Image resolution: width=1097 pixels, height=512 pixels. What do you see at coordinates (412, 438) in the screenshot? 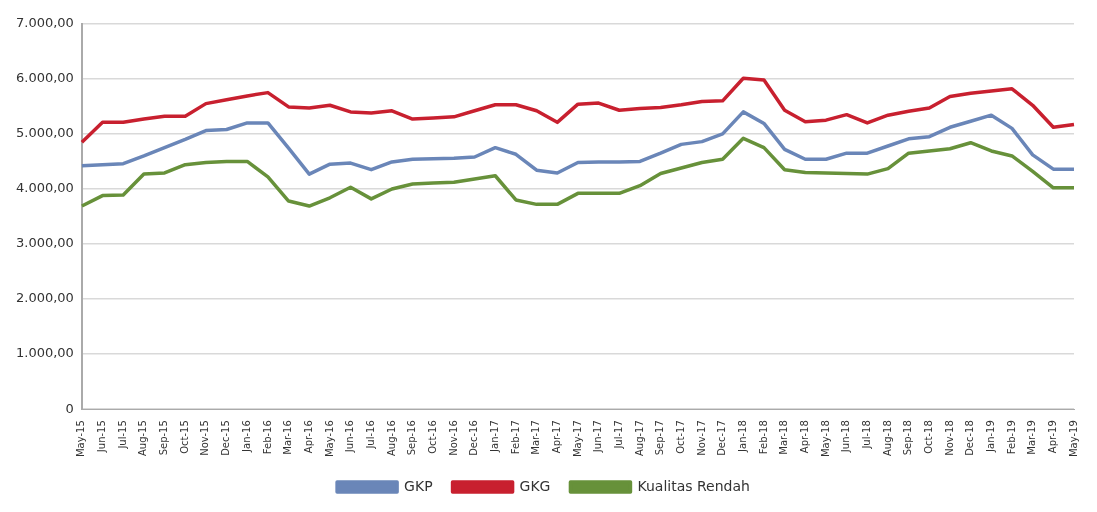
I see `x-tick-label: Sep-16` at bounding box center [412, 438].